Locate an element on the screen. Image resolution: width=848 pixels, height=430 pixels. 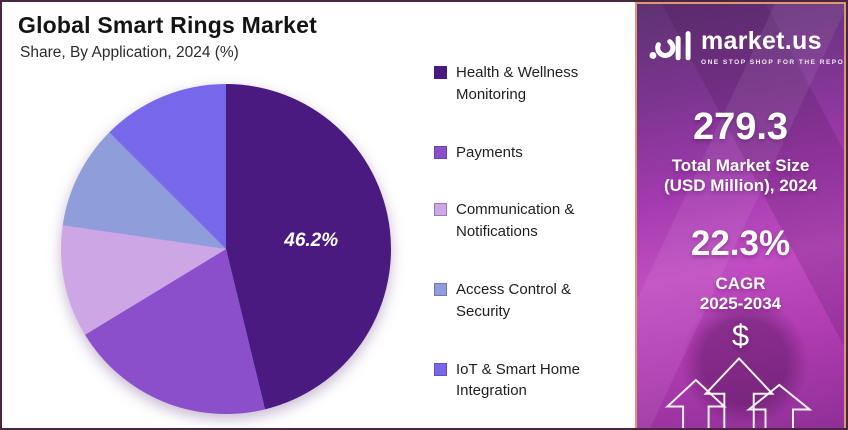
brand-name: market.us is located at coordinates (761, 41).